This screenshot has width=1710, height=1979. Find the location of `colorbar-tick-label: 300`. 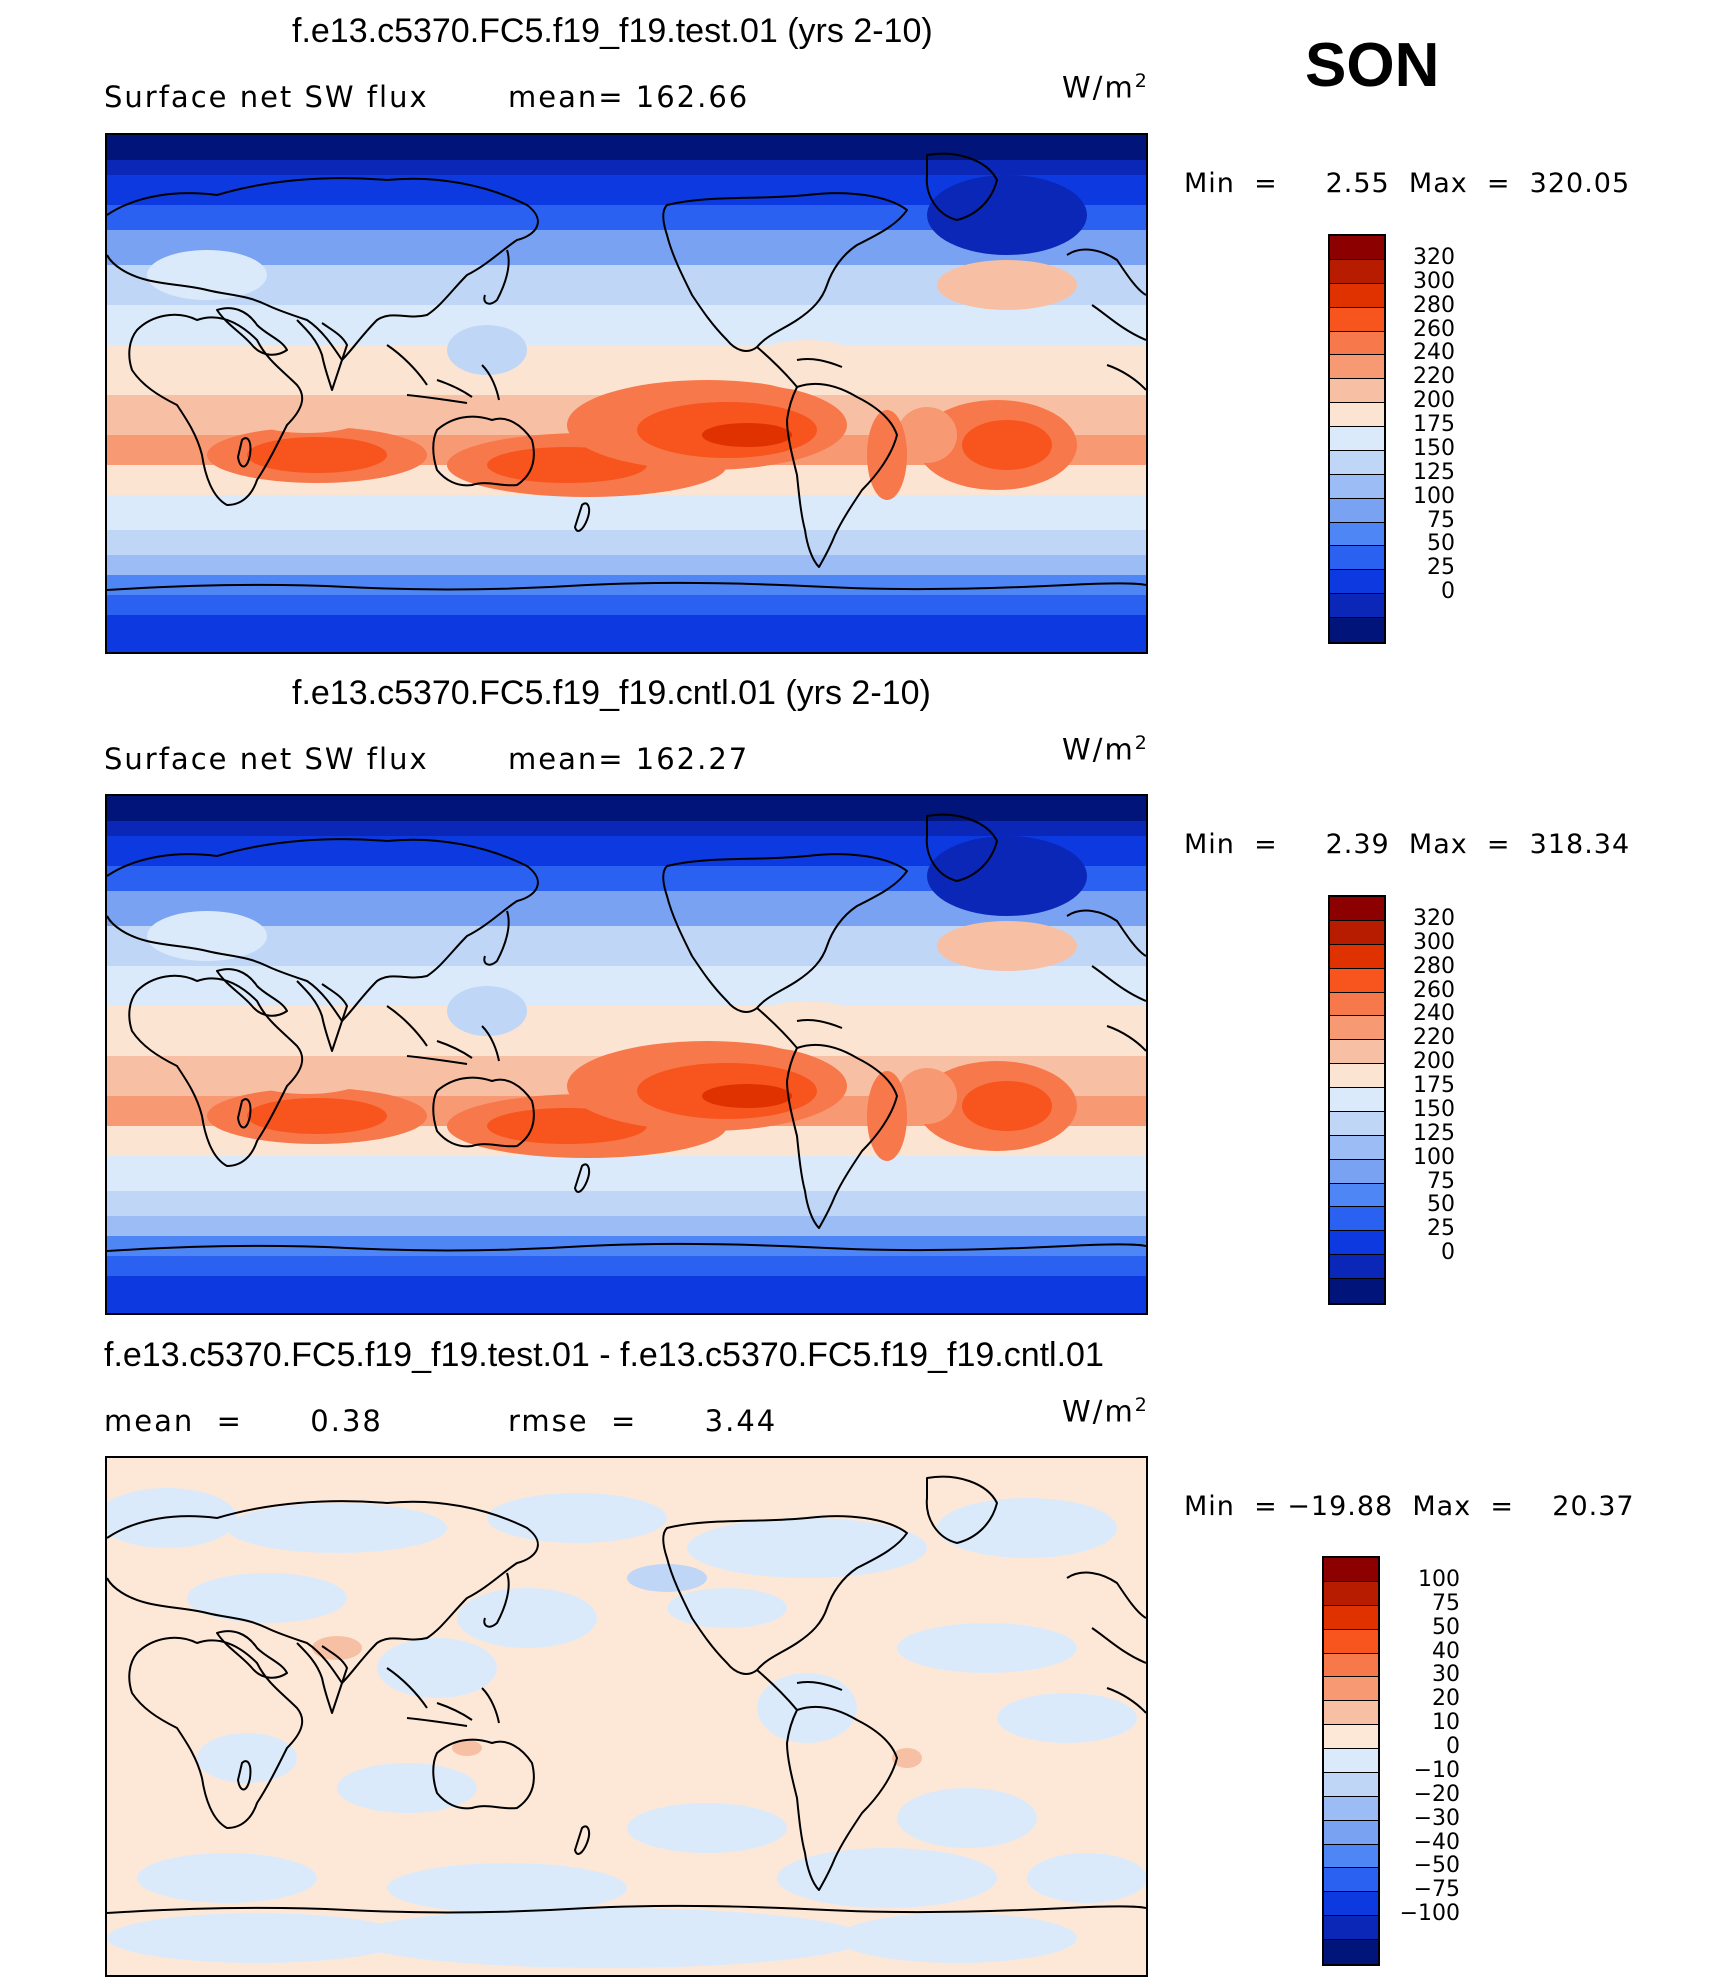

colorbar-tick-label: 300 is located at coordinates (1434, 281).